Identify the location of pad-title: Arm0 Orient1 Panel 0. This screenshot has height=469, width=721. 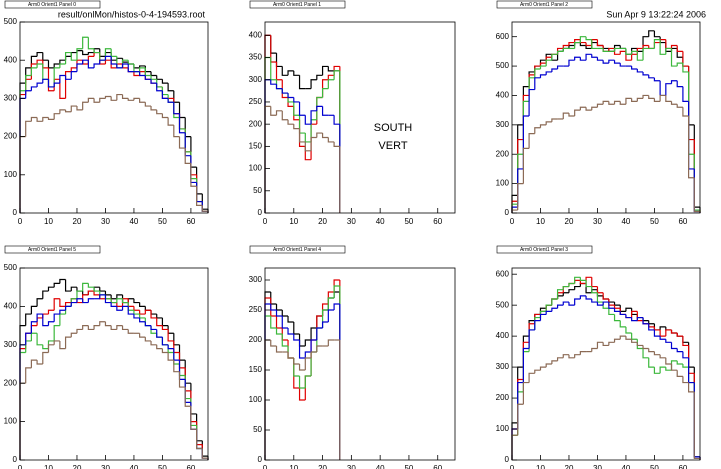
(52, 5).